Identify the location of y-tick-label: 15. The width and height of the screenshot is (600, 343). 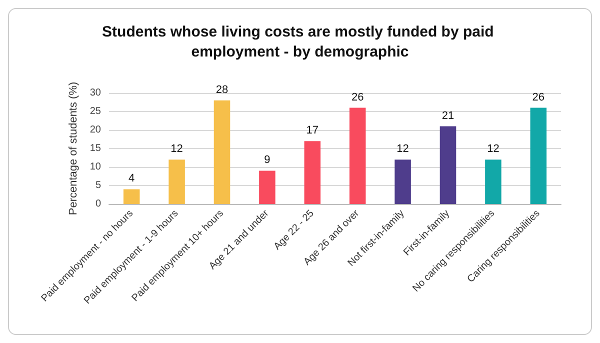
(96, 148).